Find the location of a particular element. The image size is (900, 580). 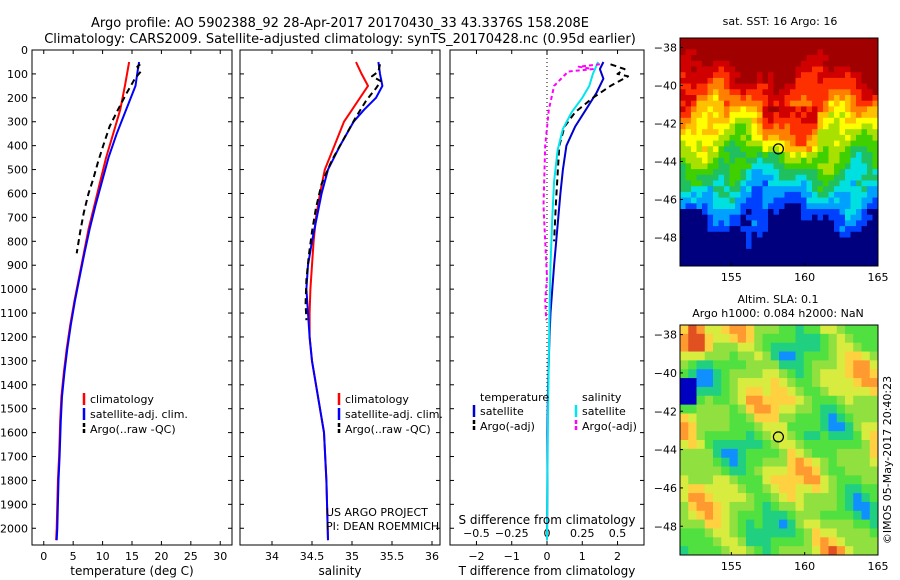

depth-tick-label: 900 is located at coordinates (17, 265).